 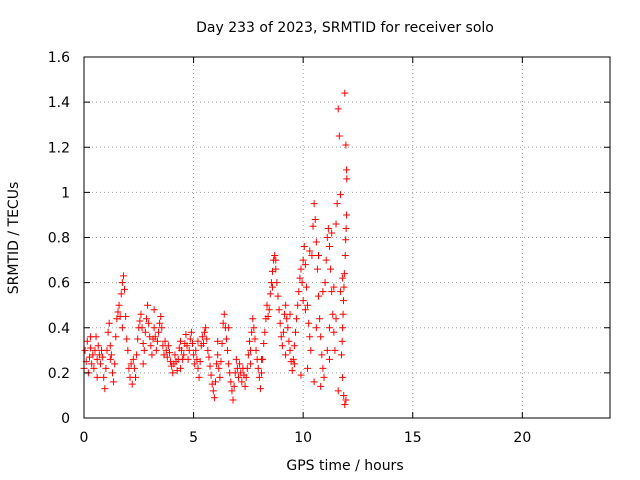 I want to click on y-tick-label: 0.6, so click(x=59, y=284).